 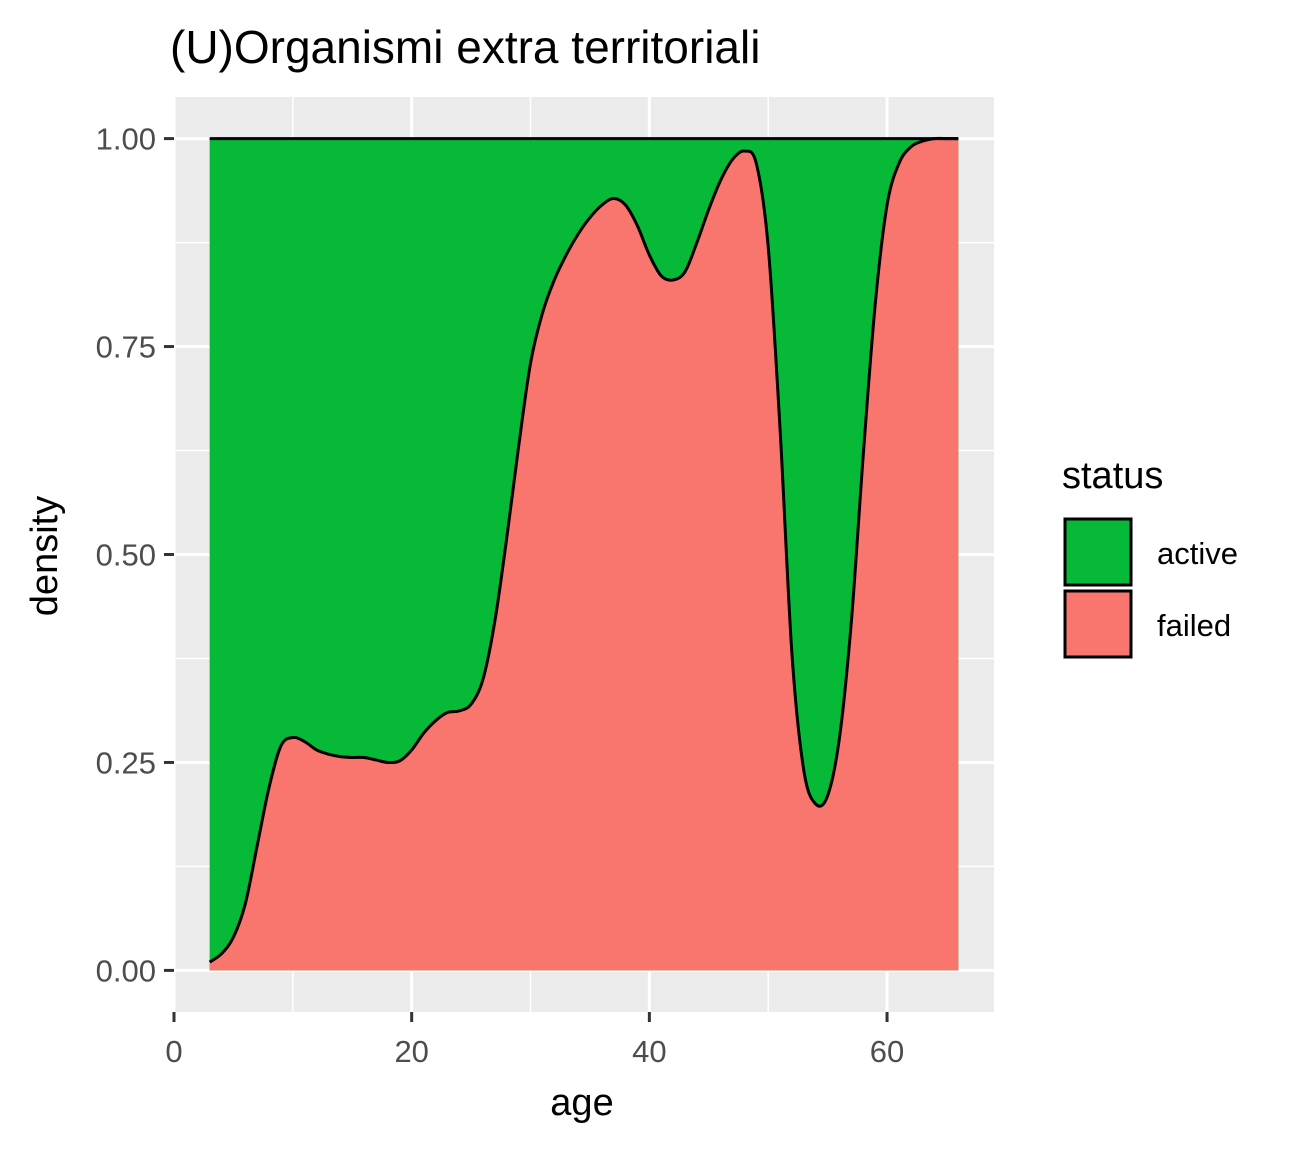 I want to click on legend: status active failed, so click(x=1150, y=557).